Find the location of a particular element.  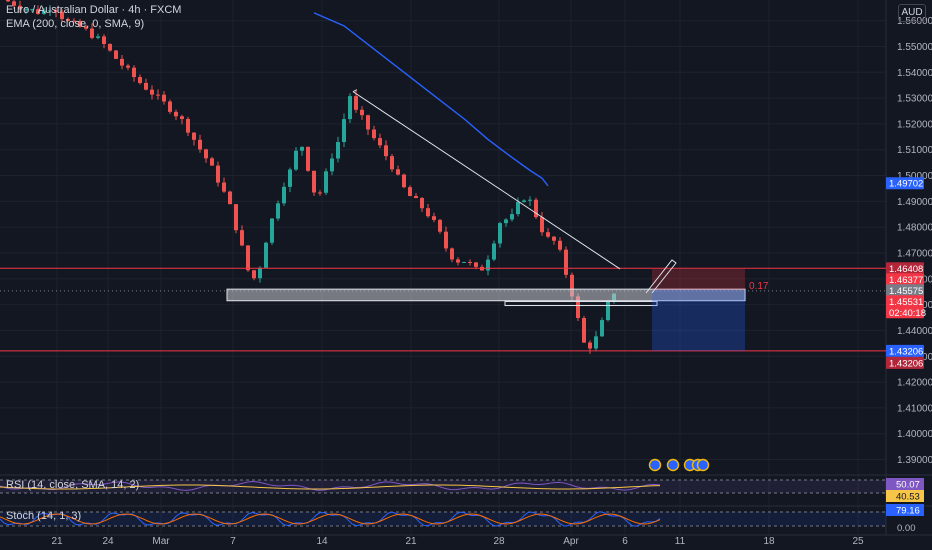

y-tick-label: 1.49000 is located at coordinates (914, 202).